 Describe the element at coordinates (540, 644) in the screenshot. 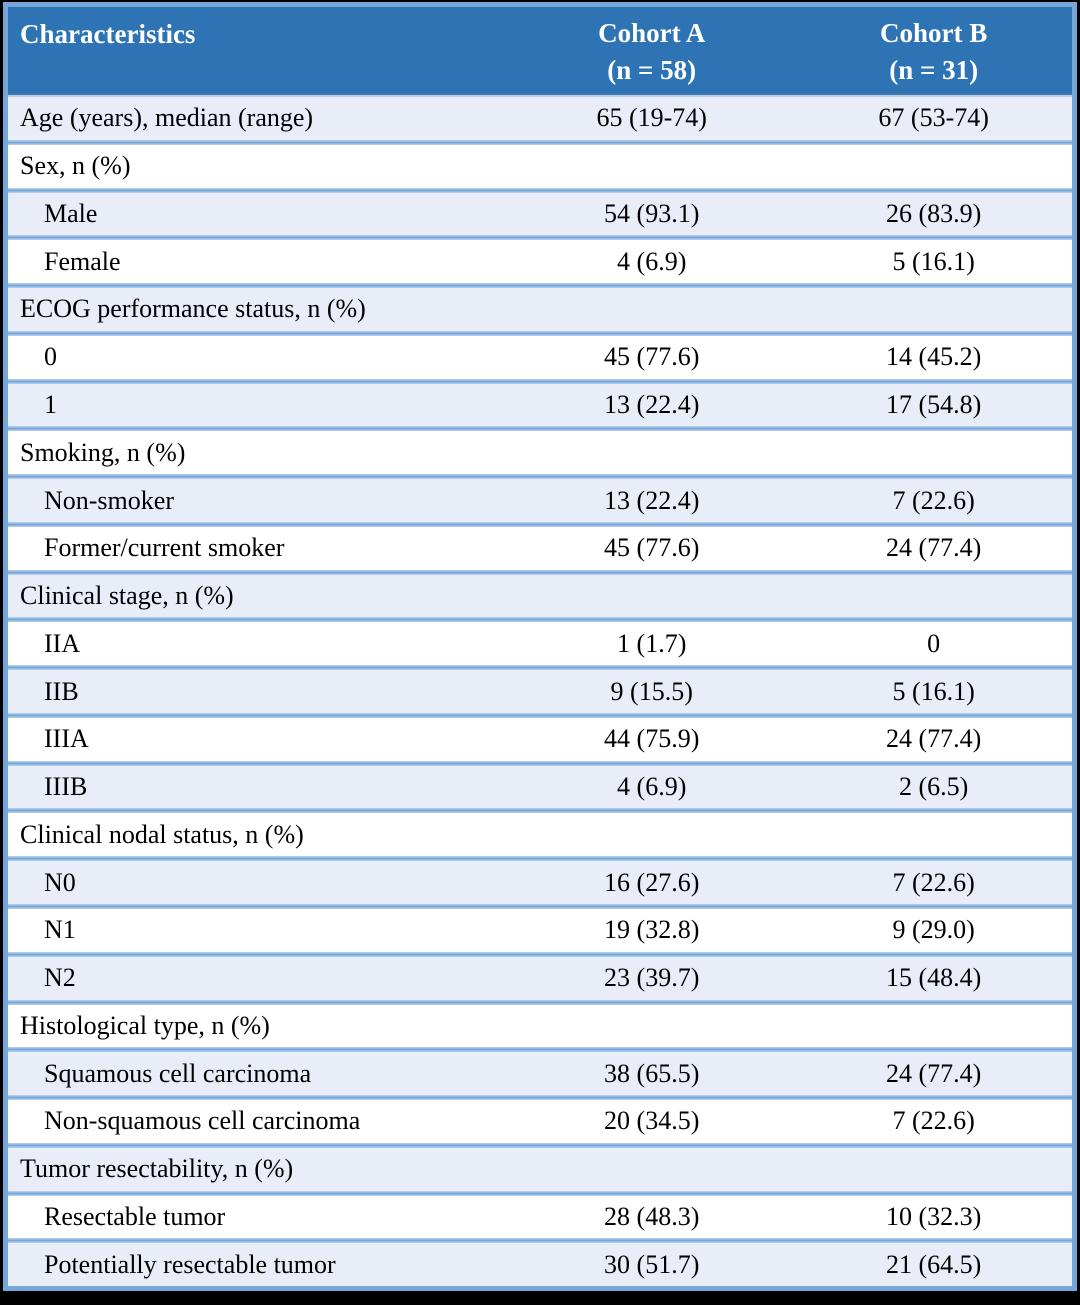

I see `table-row: IIA 1 (1.7) 0` at that location.